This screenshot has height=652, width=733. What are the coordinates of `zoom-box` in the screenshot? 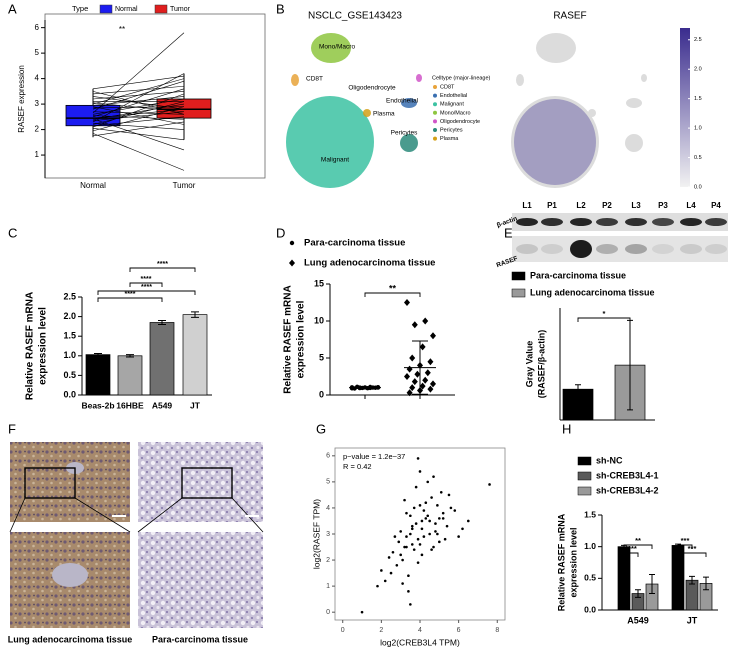 It's located at (50, 483).